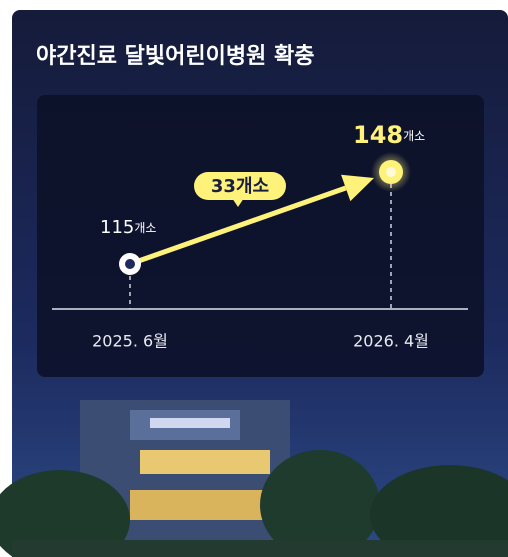 This screenshot has width=508, height=557. What do you see at coordinates (117, 227) in the screenshot?
I see `value-number: 115` at bounding box center [117, 227].